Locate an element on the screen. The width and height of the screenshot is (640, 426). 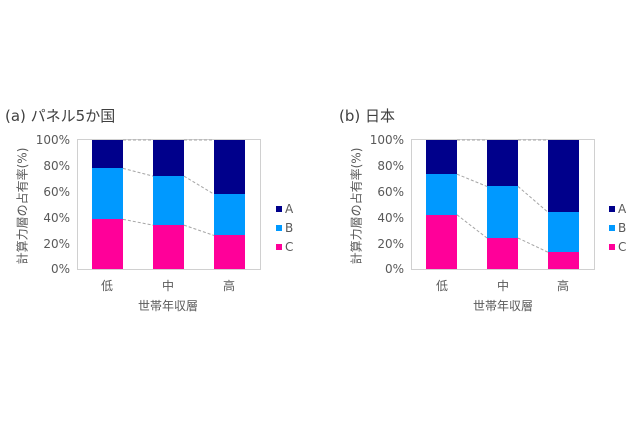
chart-title: (a) パネル5か国 is located at coordinates (60, 116).